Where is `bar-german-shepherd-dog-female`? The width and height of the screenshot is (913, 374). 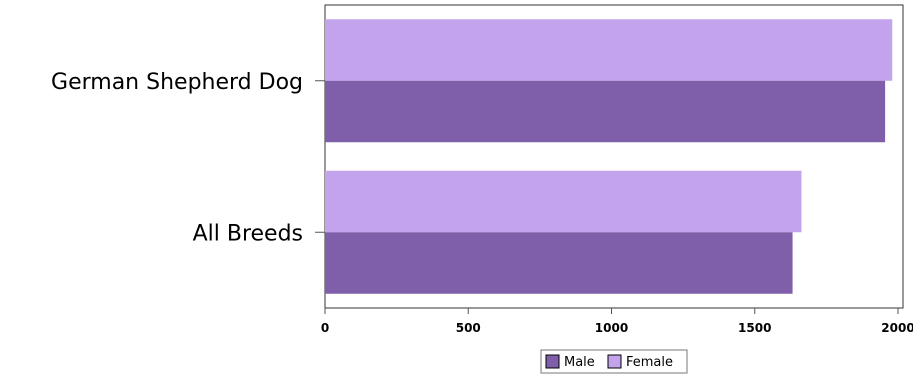 bar-german-shepherd-dog-female is located at coordinates (609, 50).